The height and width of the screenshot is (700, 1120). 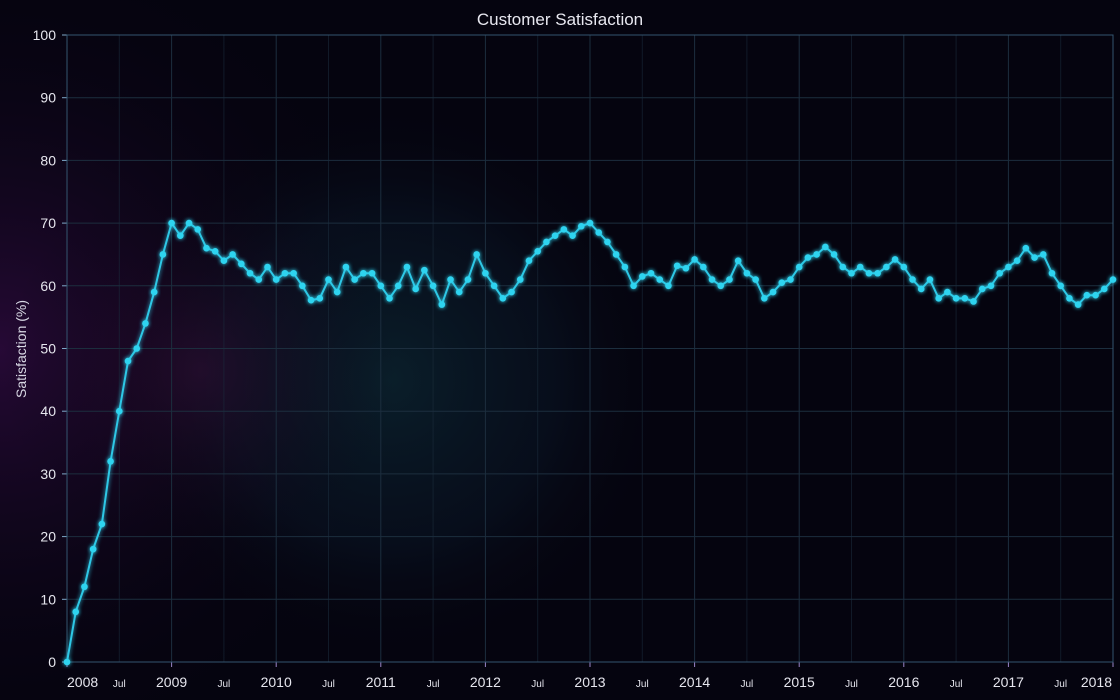 I want to click on x-tick-label-year: 2016, so click(x=903, y=682).